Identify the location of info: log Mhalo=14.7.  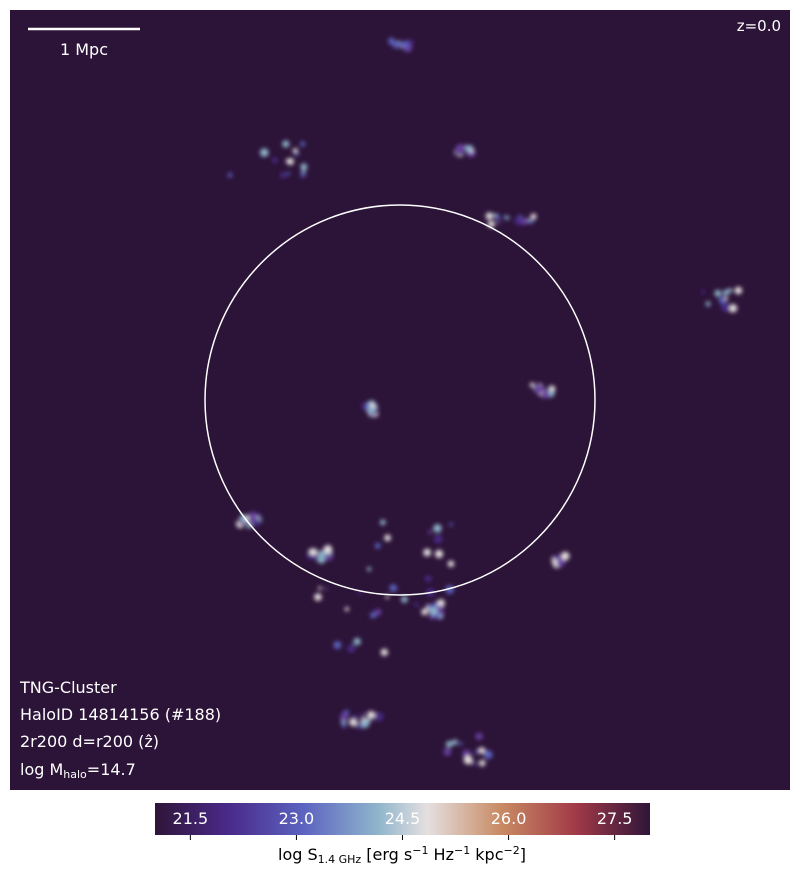
(78, 770).